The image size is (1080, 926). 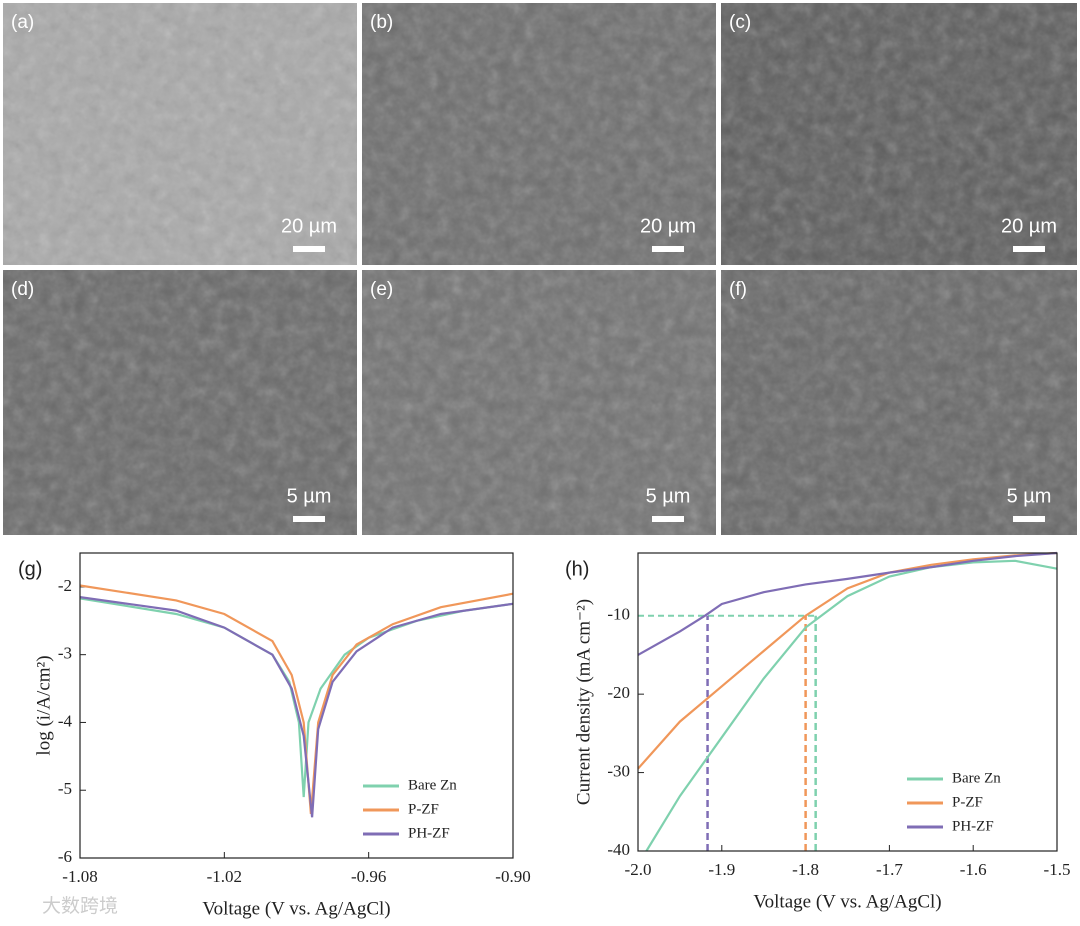 What do you see at coordinates (224, 876) in the screenshot?
I see `x-tick-label: -1.02` at bounding box center [224, 876].